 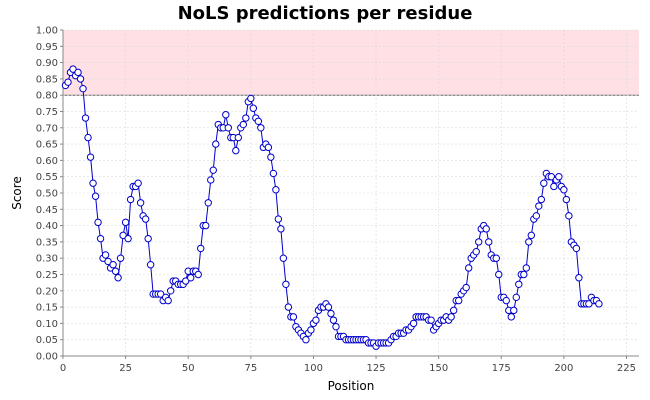 What do you see at coordinates (47, 96) in the screenshot?
I see `y-tick-label: 0.80` at bounding box center [47, 96].